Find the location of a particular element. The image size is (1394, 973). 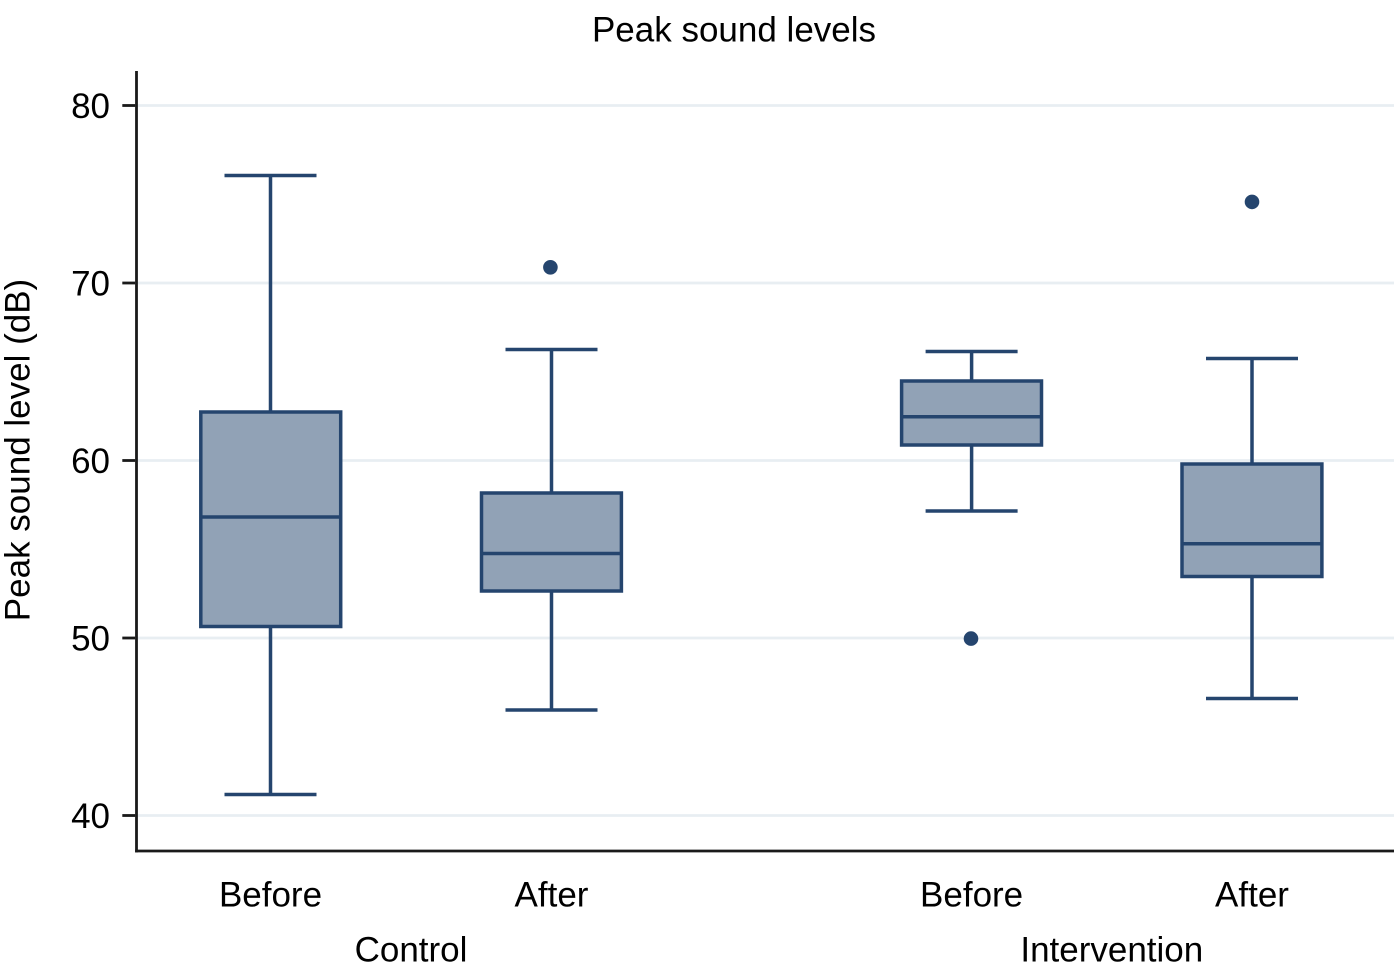

svg-text: Intervention is located at coordinates (1111, 950).